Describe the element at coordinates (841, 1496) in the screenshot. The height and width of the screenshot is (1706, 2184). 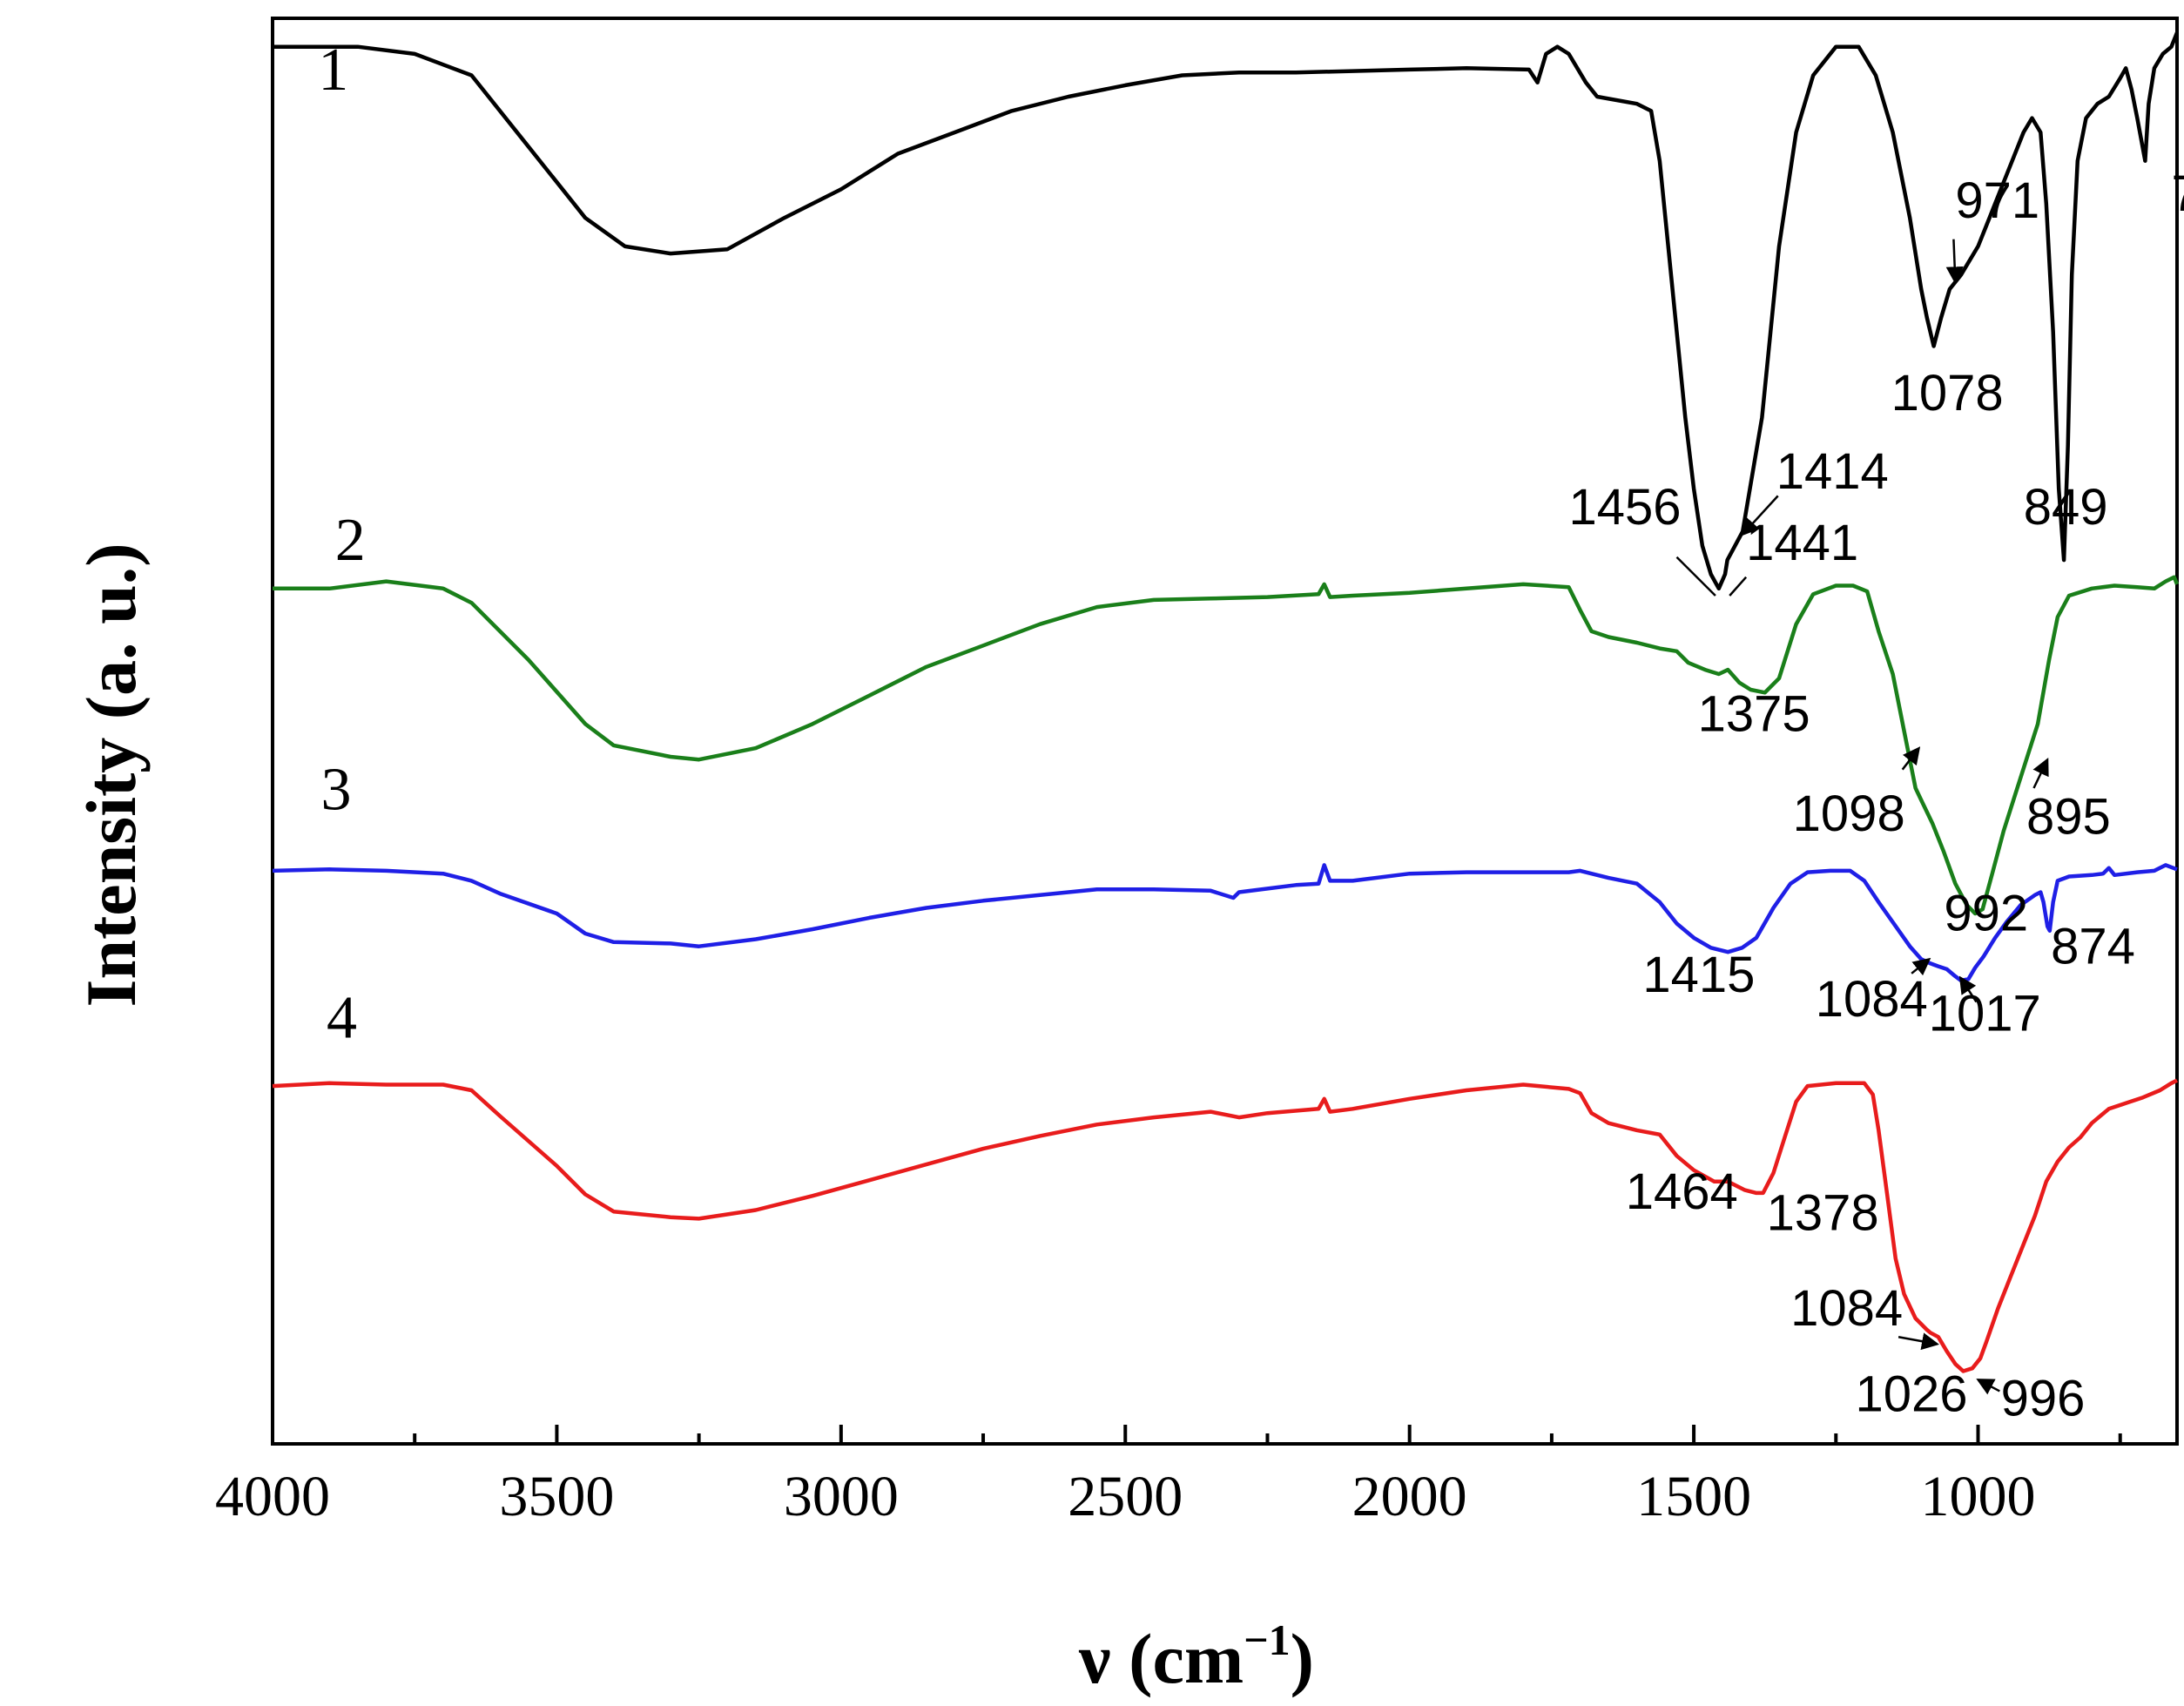
I see `x-tick-label: 3000` at that location.